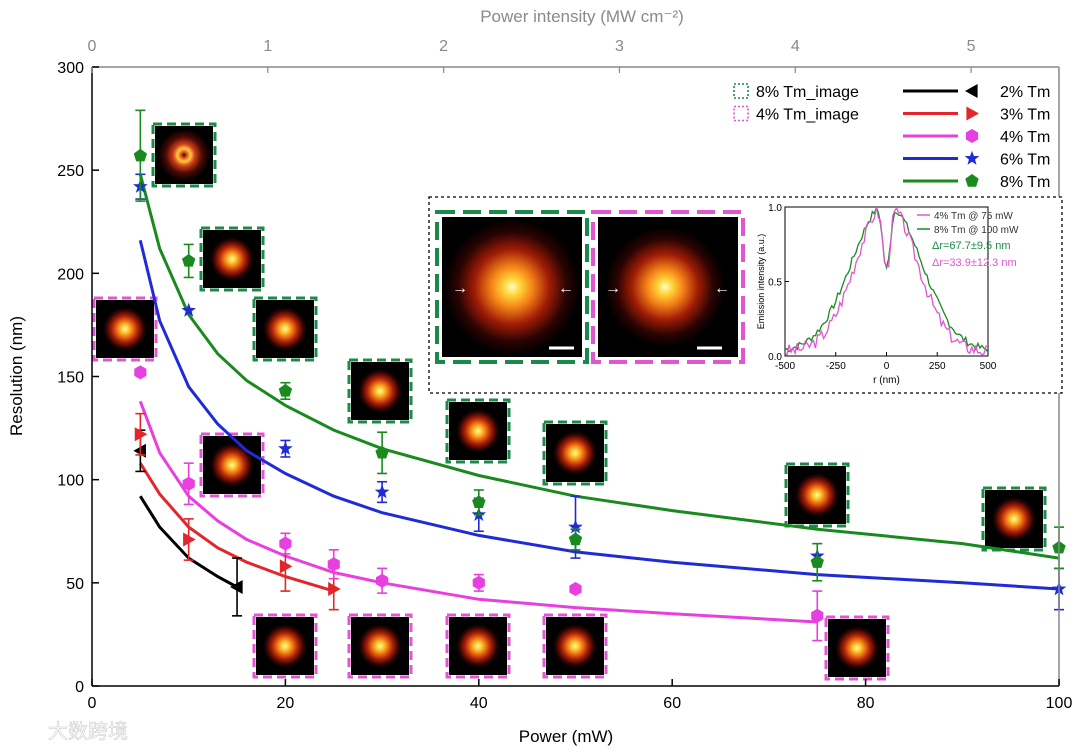 The height and width of the screenshot is (752, 1080). Describe the element at coordinates (796, 103) in the screenshot. I see `image-legend: 8% Tm_image 4% Tm_image` at that location.